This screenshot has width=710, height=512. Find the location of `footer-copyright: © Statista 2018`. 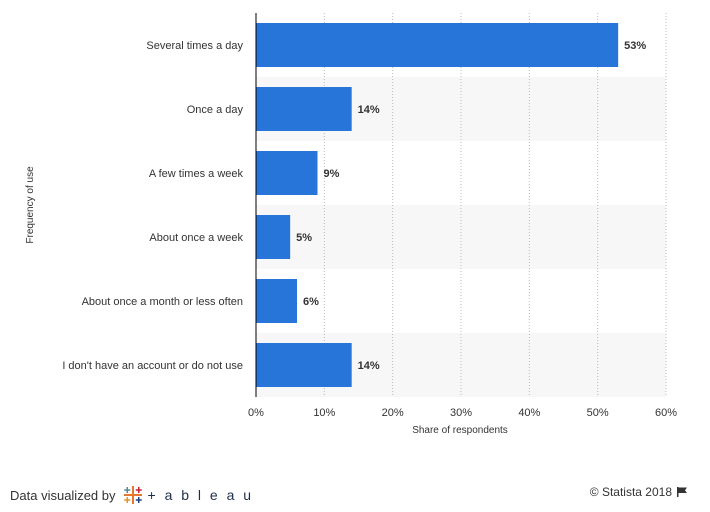

footer-copyright: © Statista 2018 is located at coordinates (639, 492).